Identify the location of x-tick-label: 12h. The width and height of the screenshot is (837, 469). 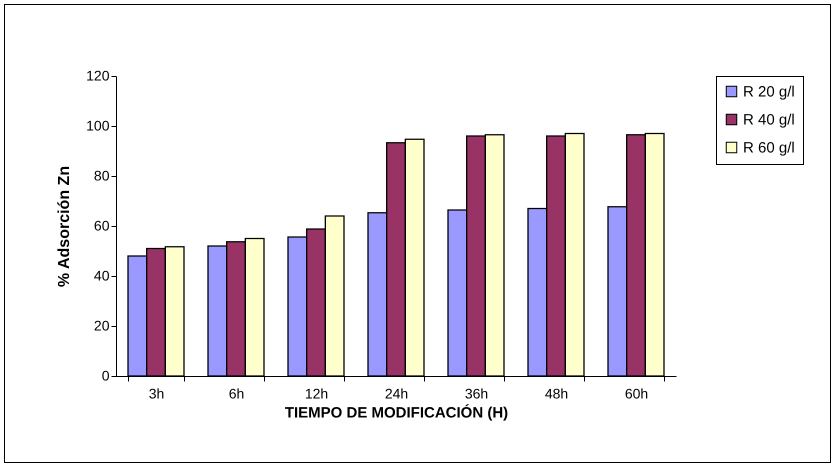
(316, 394).